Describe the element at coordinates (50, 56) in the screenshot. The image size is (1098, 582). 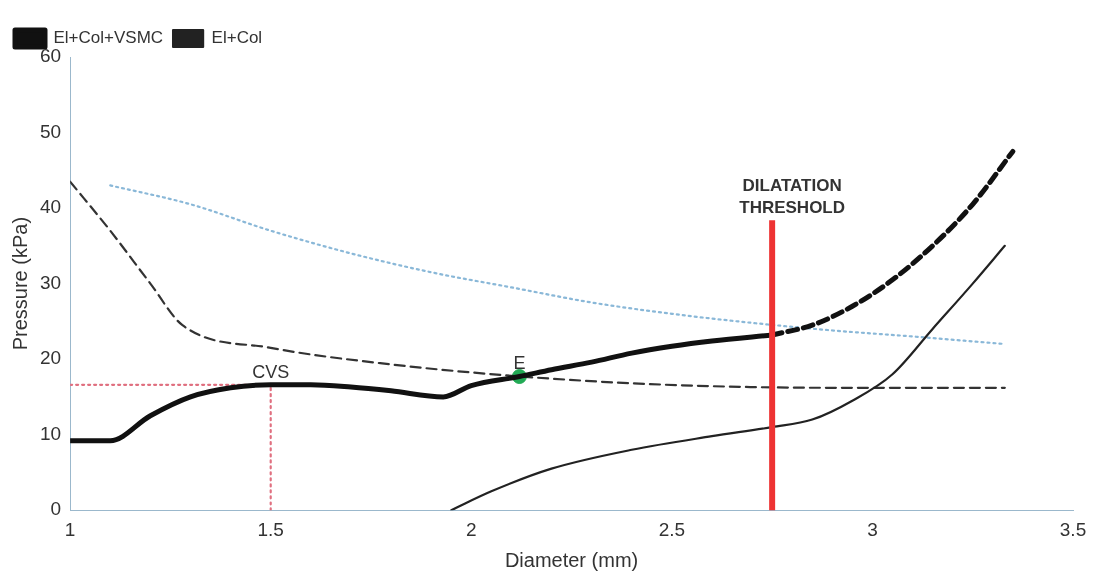
I see `y-tick-label: 60` at that location.